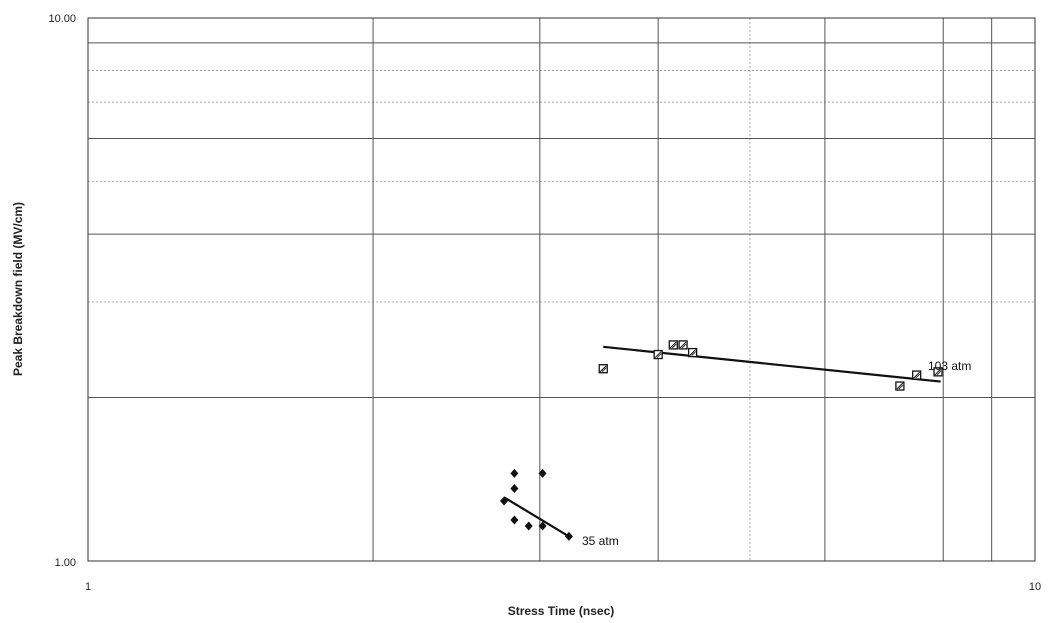 This screenshot has height=623, width=1057. Describe the element at coordinates (563, 587) in the screenshot. I see `x-axis-ticks: 1 10` at that location.